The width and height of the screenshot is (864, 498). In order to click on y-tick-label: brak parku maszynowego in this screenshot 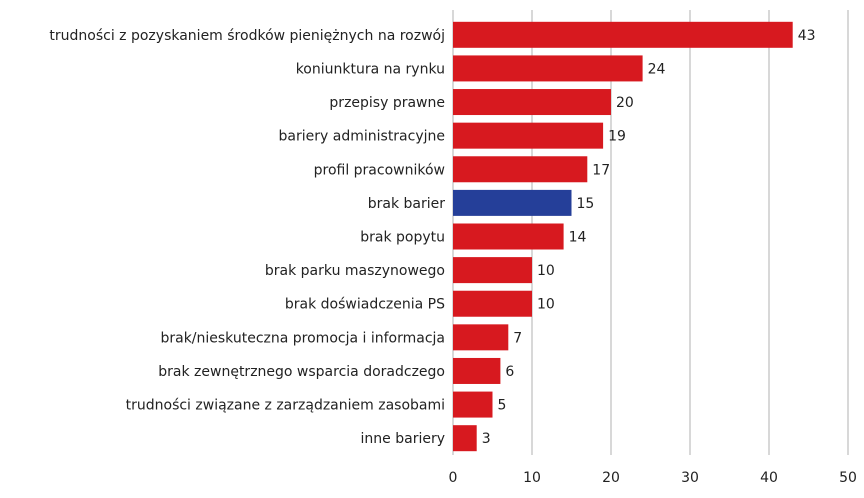, I will do `click(355, 271)`.